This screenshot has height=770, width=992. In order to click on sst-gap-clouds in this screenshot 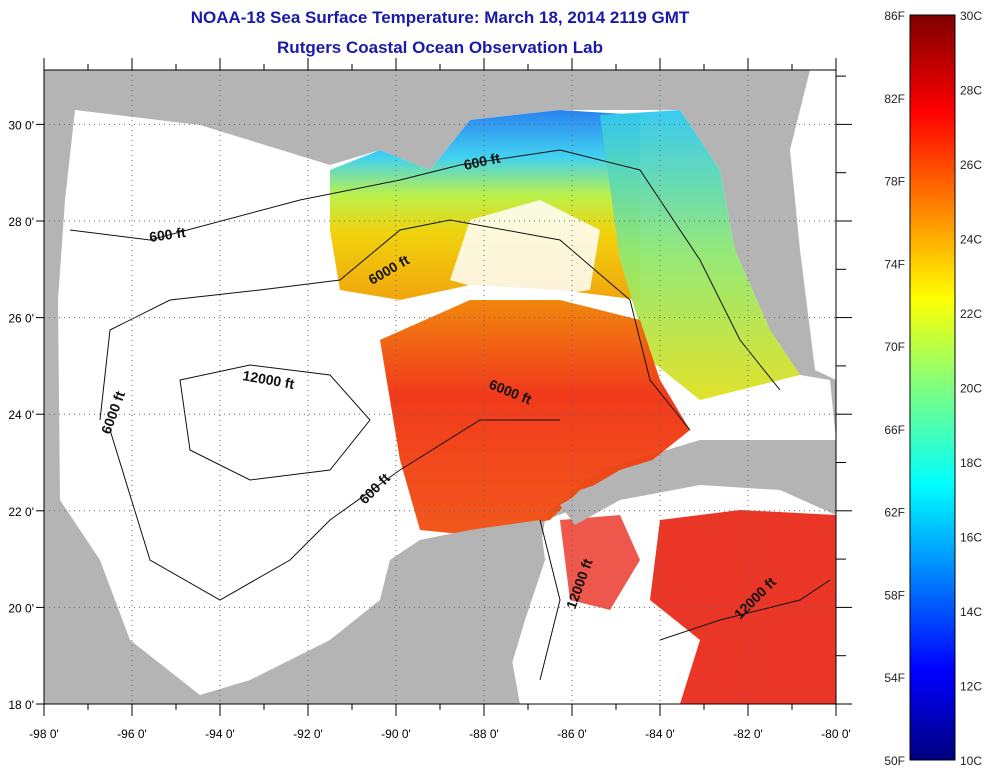, I will do `click(525, 250)`.